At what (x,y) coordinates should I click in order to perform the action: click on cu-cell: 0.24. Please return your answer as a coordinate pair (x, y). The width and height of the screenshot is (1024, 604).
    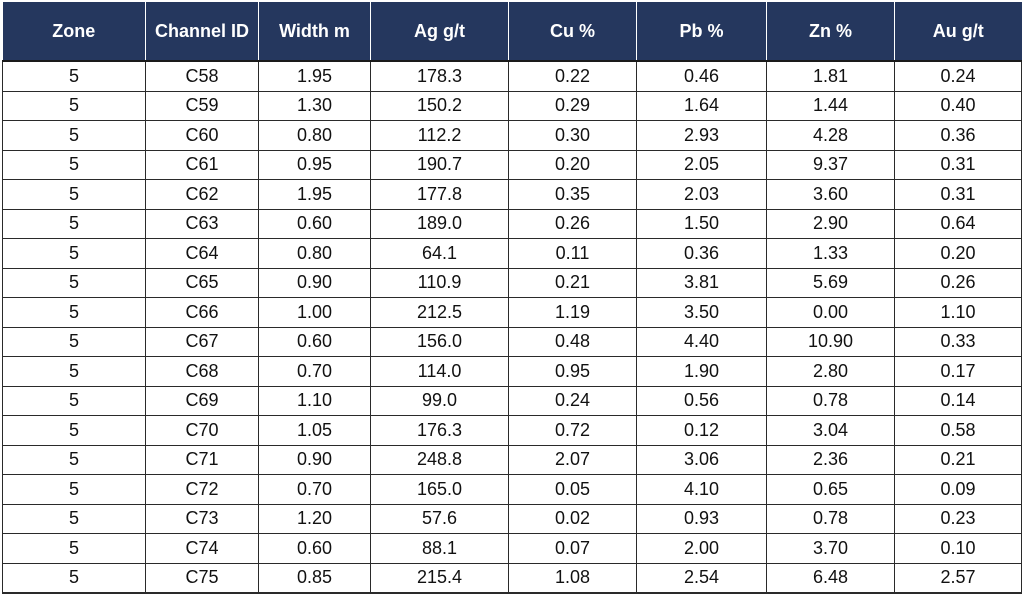
    Looking at the image, I should click on (572, 400).